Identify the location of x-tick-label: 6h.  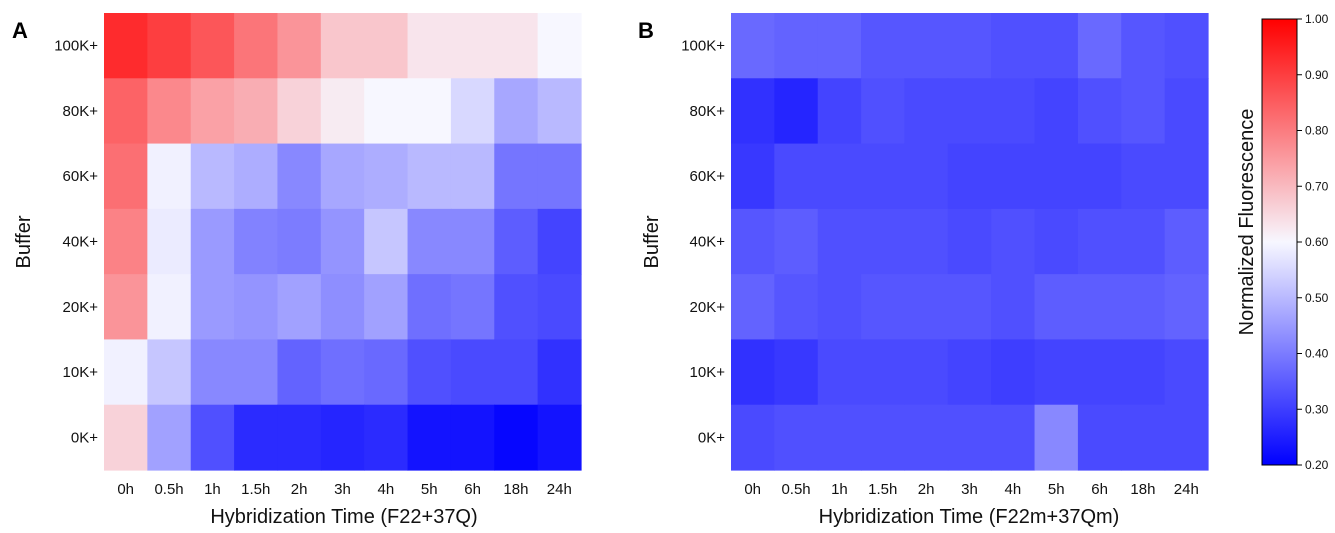
(1099, 489).